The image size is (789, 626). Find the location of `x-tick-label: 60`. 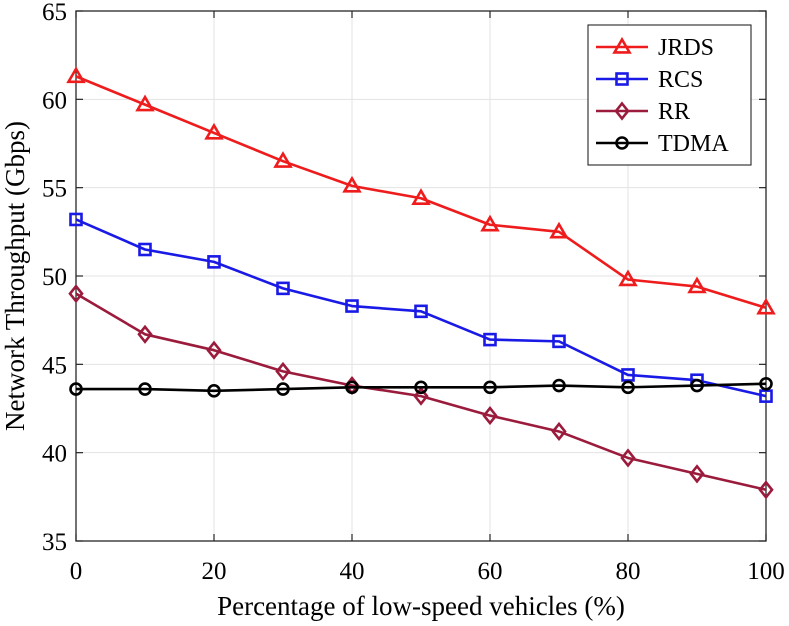

x-tick-label: 60 is located at coordinates (490, 571).